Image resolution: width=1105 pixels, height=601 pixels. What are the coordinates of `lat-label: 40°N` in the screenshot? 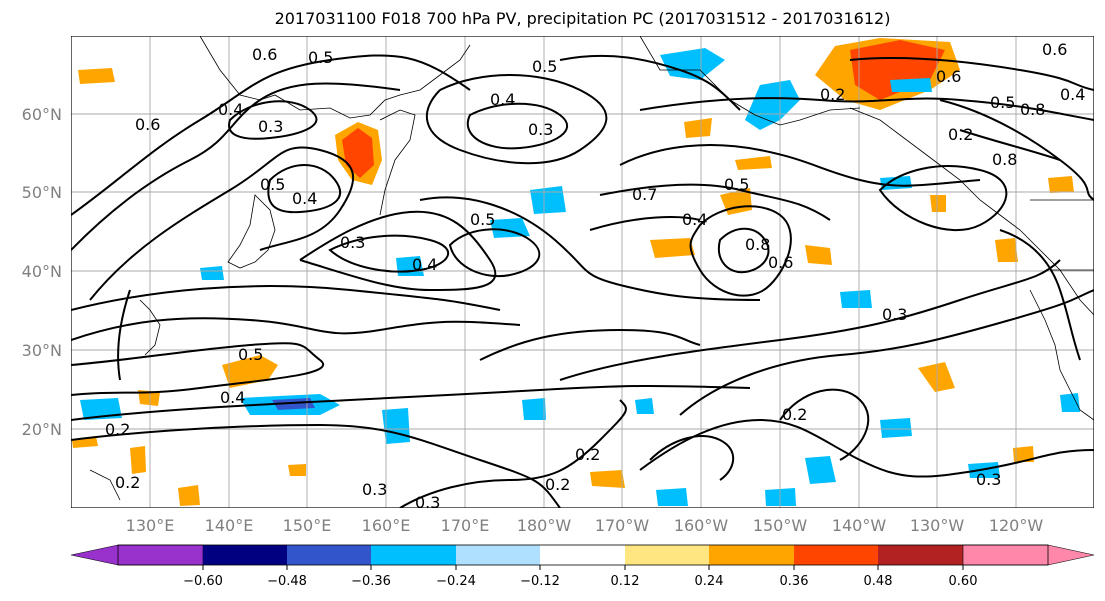 It's located at (42, 271).